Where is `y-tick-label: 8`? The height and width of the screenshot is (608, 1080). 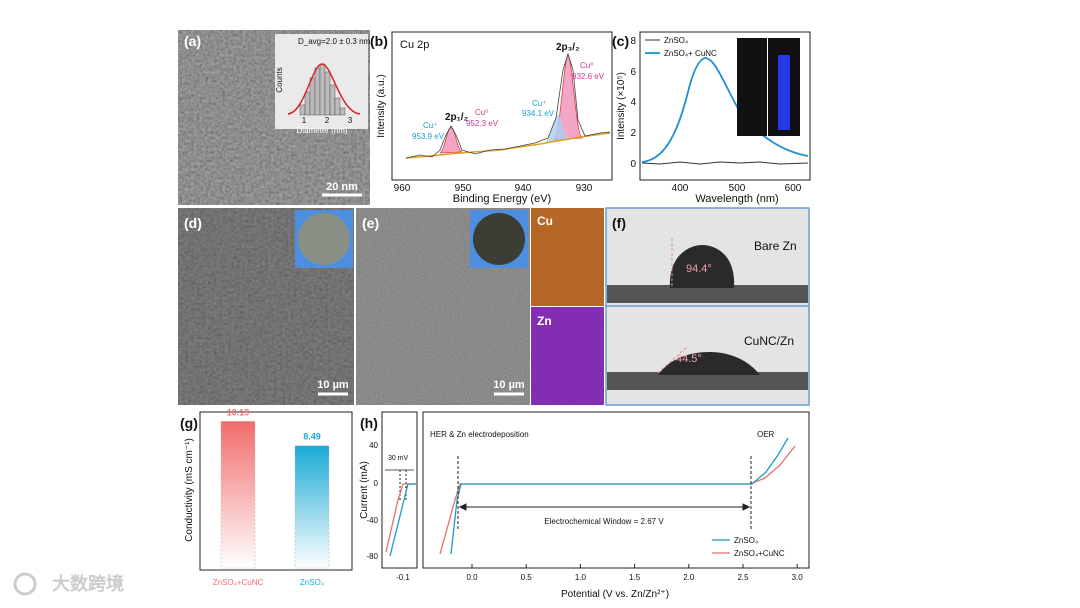 y-tick-label: 8 is located at coordinates (633, 41).